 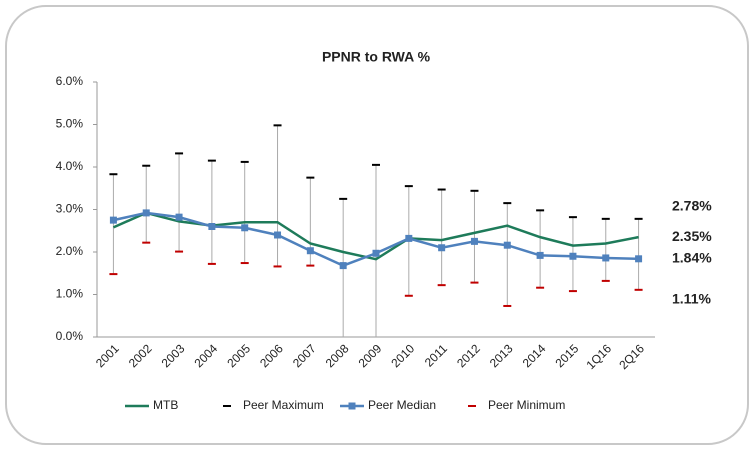 I want to click on y-tick-label: 1.0%, so click(x=70, y=294).